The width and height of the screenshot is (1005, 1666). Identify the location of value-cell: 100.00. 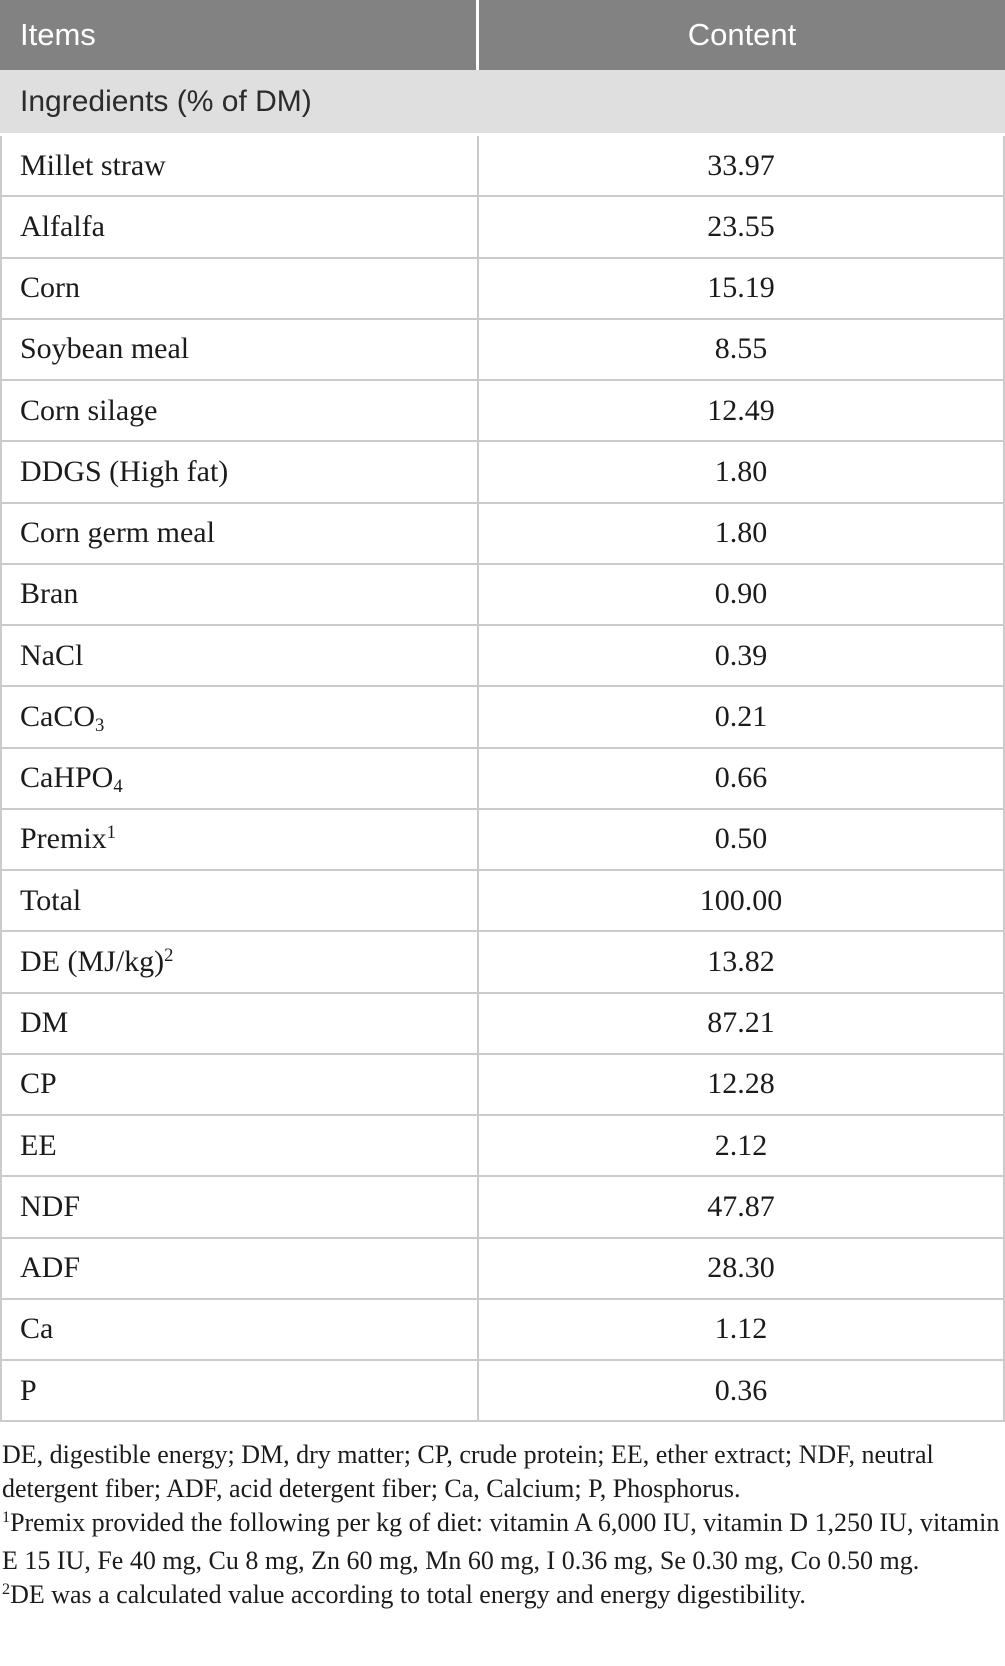
(741, 900).